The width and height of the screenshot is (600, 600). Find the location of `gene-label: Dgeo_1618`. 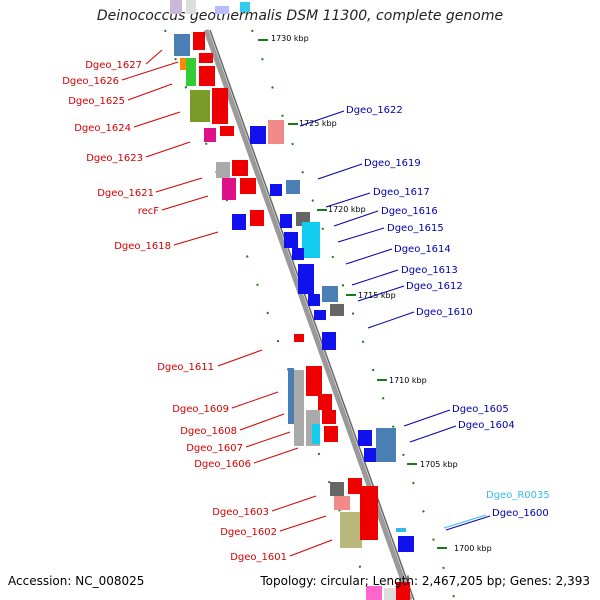

gene-label: Dgeo_1618 is located at coordinates (142, 246).